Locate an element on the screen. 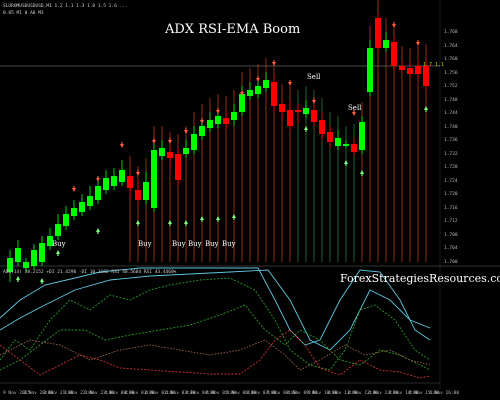 This screenshot has width=500, height=400. price-tick: 1.728 is located at coordinates (451, 167).